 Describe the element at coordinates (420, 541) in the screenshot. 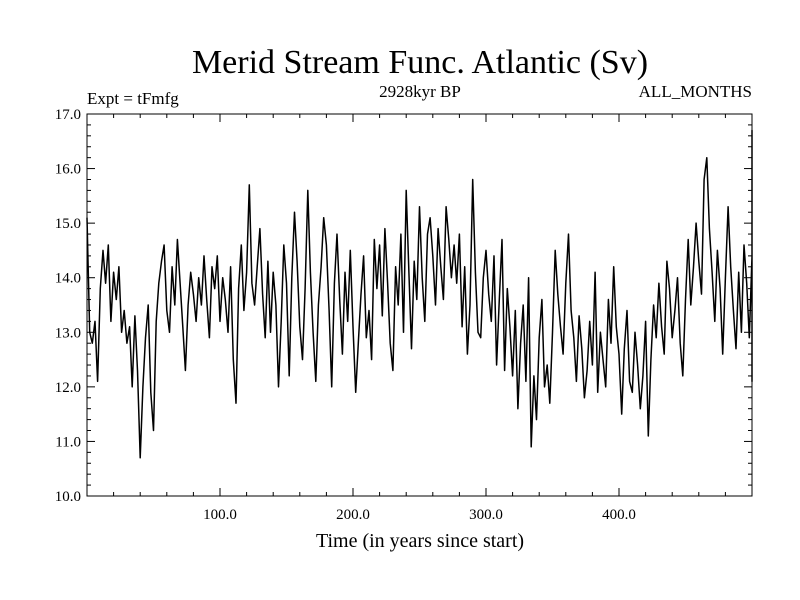

I see `x-axis-label: Time (in years since start)` at that location.